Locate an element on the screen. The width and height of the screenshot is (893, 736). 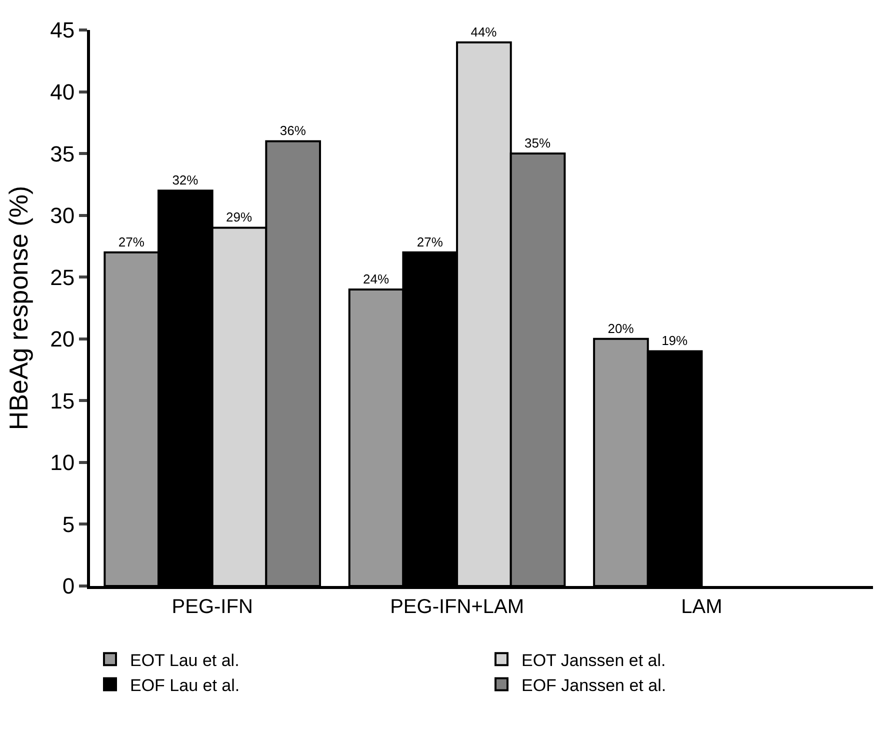
legend-label: EOT Janssen et al. is located at coordinates (594, 660).